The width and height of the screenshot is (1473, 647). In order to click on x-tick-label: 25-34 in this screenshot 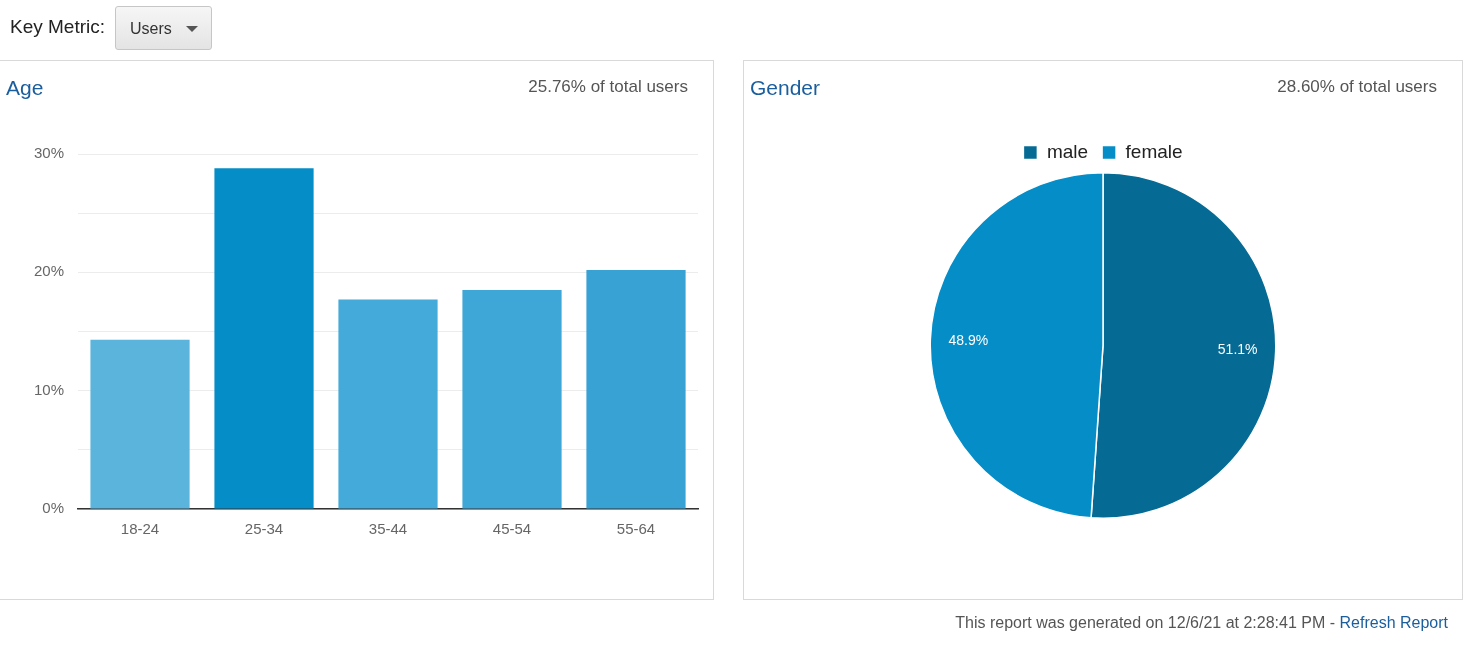, I will do `click(264, 529)`.